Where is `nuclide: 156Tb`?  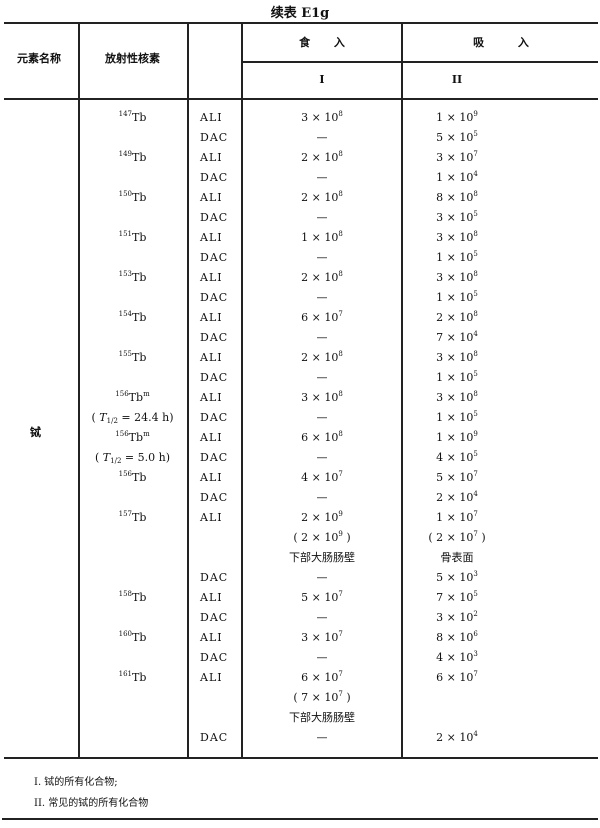
nuclide: 156Tb is located at coordinates (132, 477).